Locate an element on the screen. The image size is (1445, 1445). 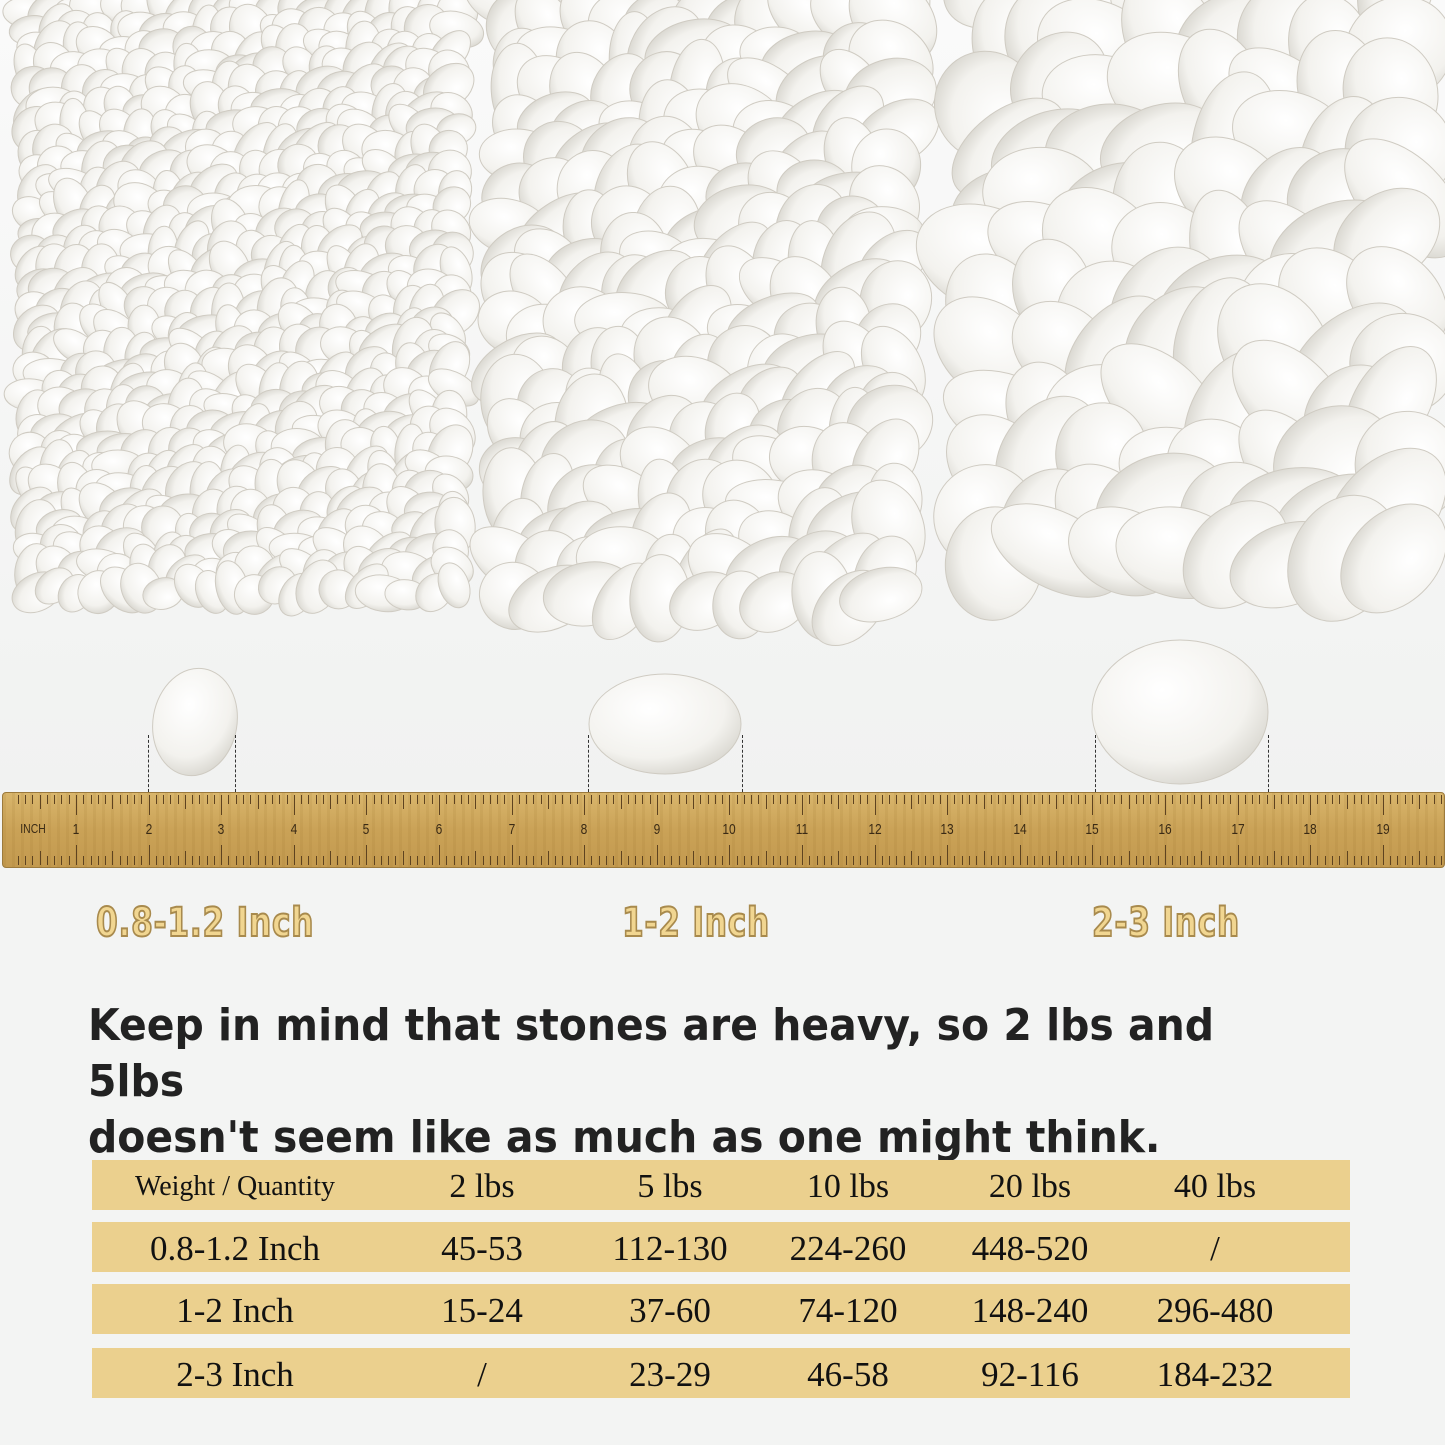
ruler-number: 6 is located at coordinates (439, 829).